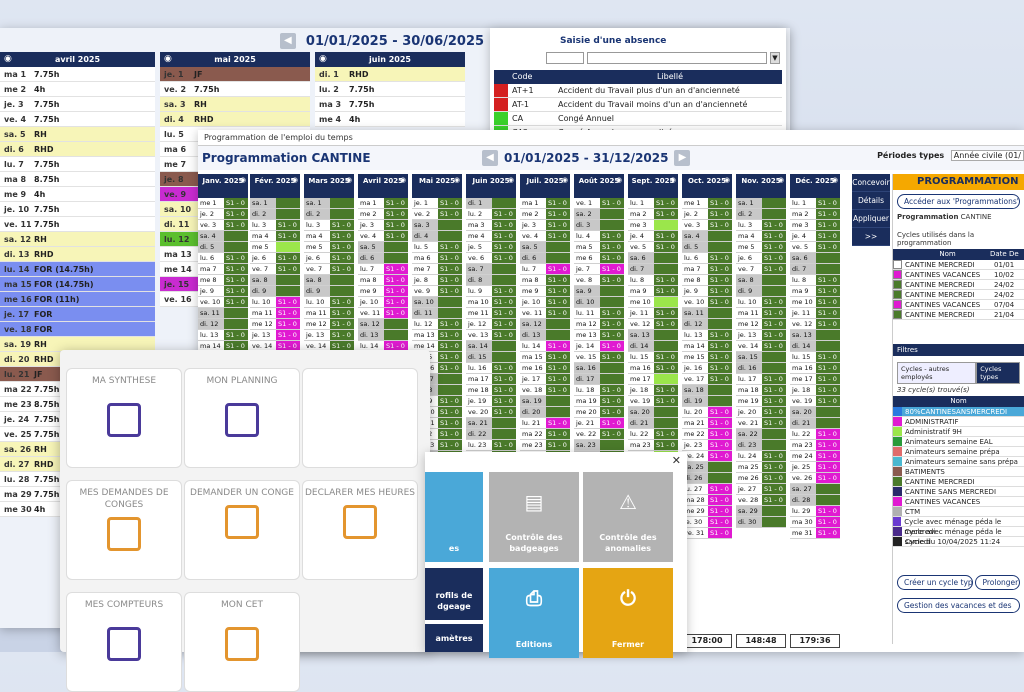  What do you see at coordinates (815, 368) in the screenshot?
I see `day-cell: ma 16 S1 - 0` at bounding box center [815, 368].